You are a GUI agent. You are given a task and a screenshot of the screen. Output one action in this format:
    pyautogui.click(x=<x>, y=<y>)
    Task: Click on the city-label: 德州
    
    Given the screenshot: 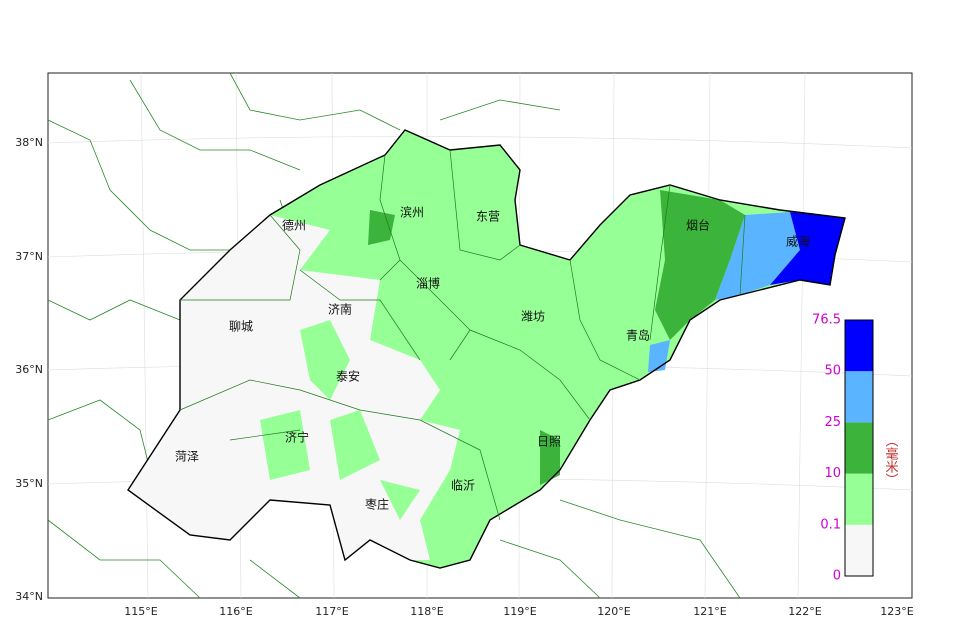 What is the action you would take?
    pyautogui.click(x=294, y=225)
    